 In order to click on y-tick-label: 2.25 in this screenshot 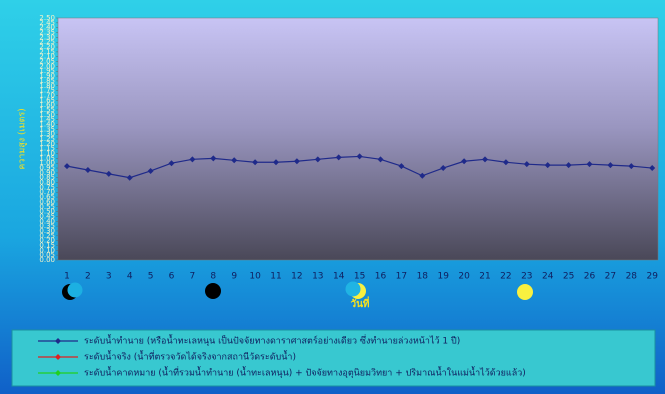, I will do `click(47, 42)`.